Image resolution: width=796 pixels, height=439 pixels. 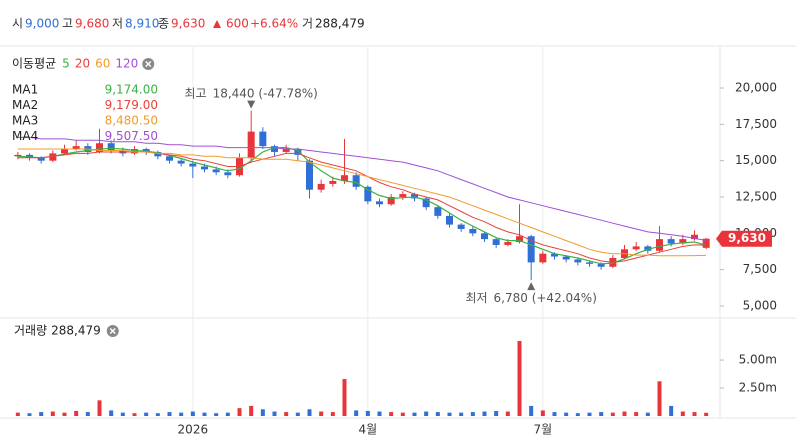 What do you see at coordinates (131, 105) in the screenshot?
I see `legend-value: 9,179.00` at bounding box center [131, 105].